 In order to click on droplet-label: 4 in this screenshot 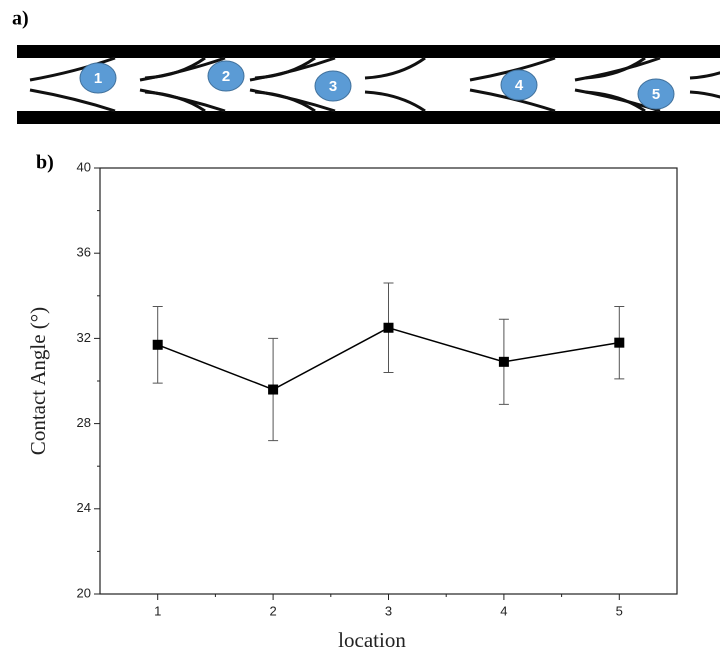, I will do `click(519, 85)`.